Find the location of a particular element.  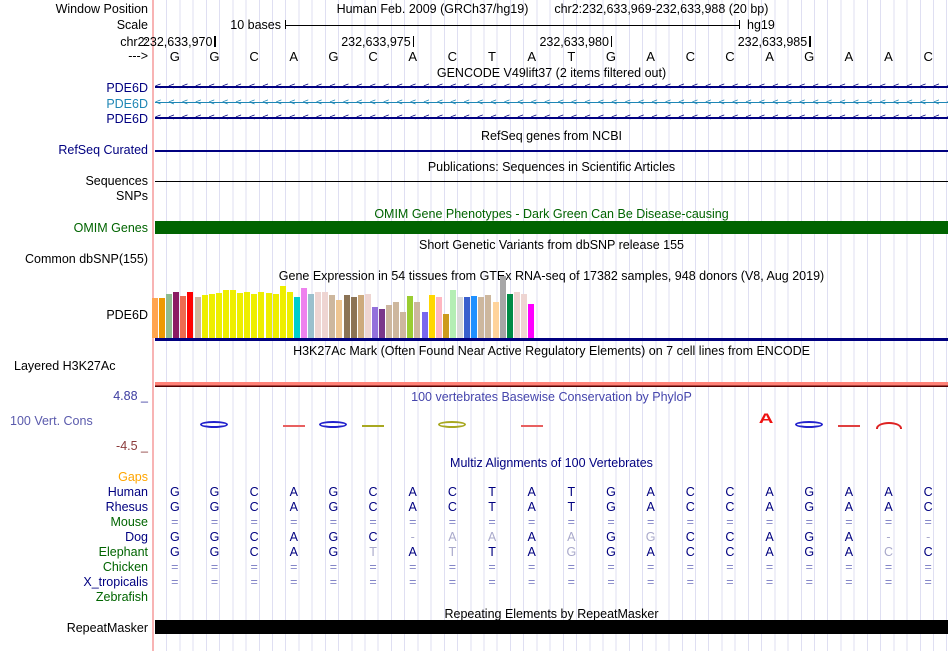

species-label: Dog is located at coordinates (136, 537).